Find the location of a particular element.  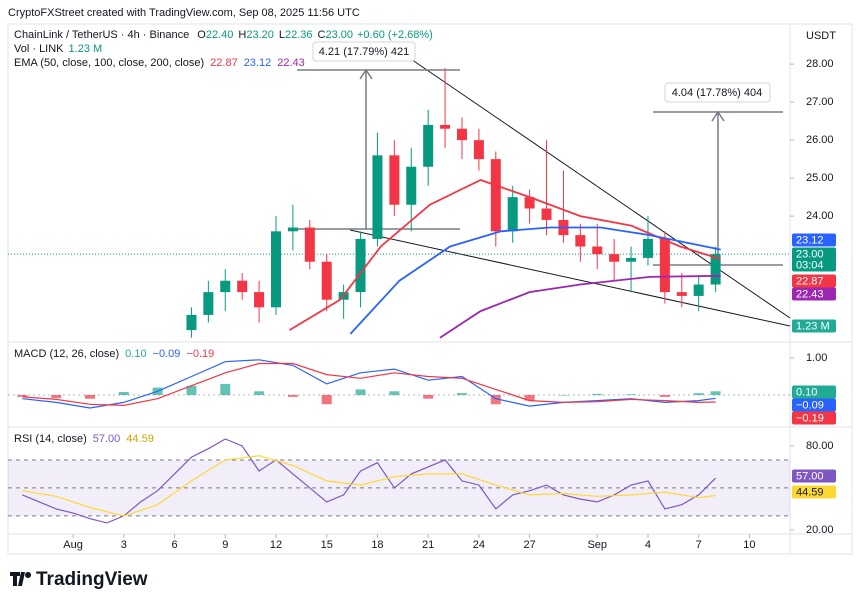

legend-row: RSI (14, close) 57.00 44.59 is located at coordinates (84, 439).